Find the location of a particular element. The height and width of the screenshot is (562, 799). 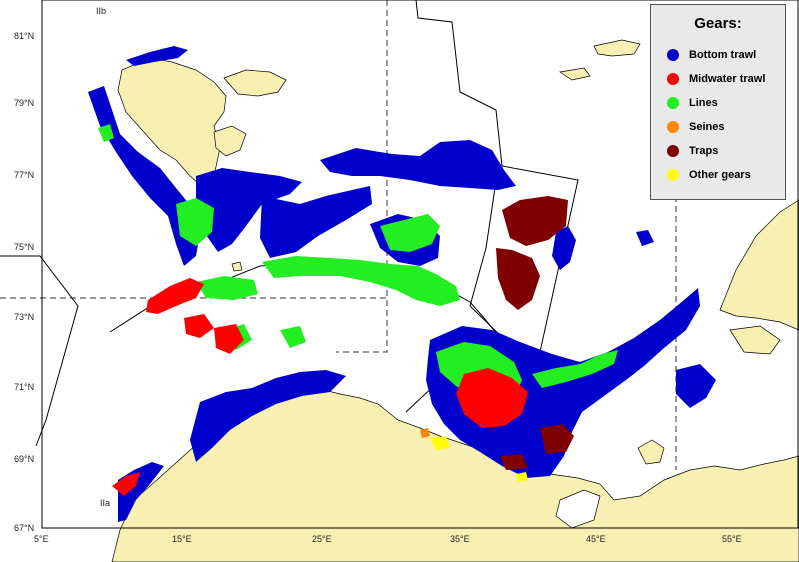

grey-zone-top is located at coordinates (497, 185).